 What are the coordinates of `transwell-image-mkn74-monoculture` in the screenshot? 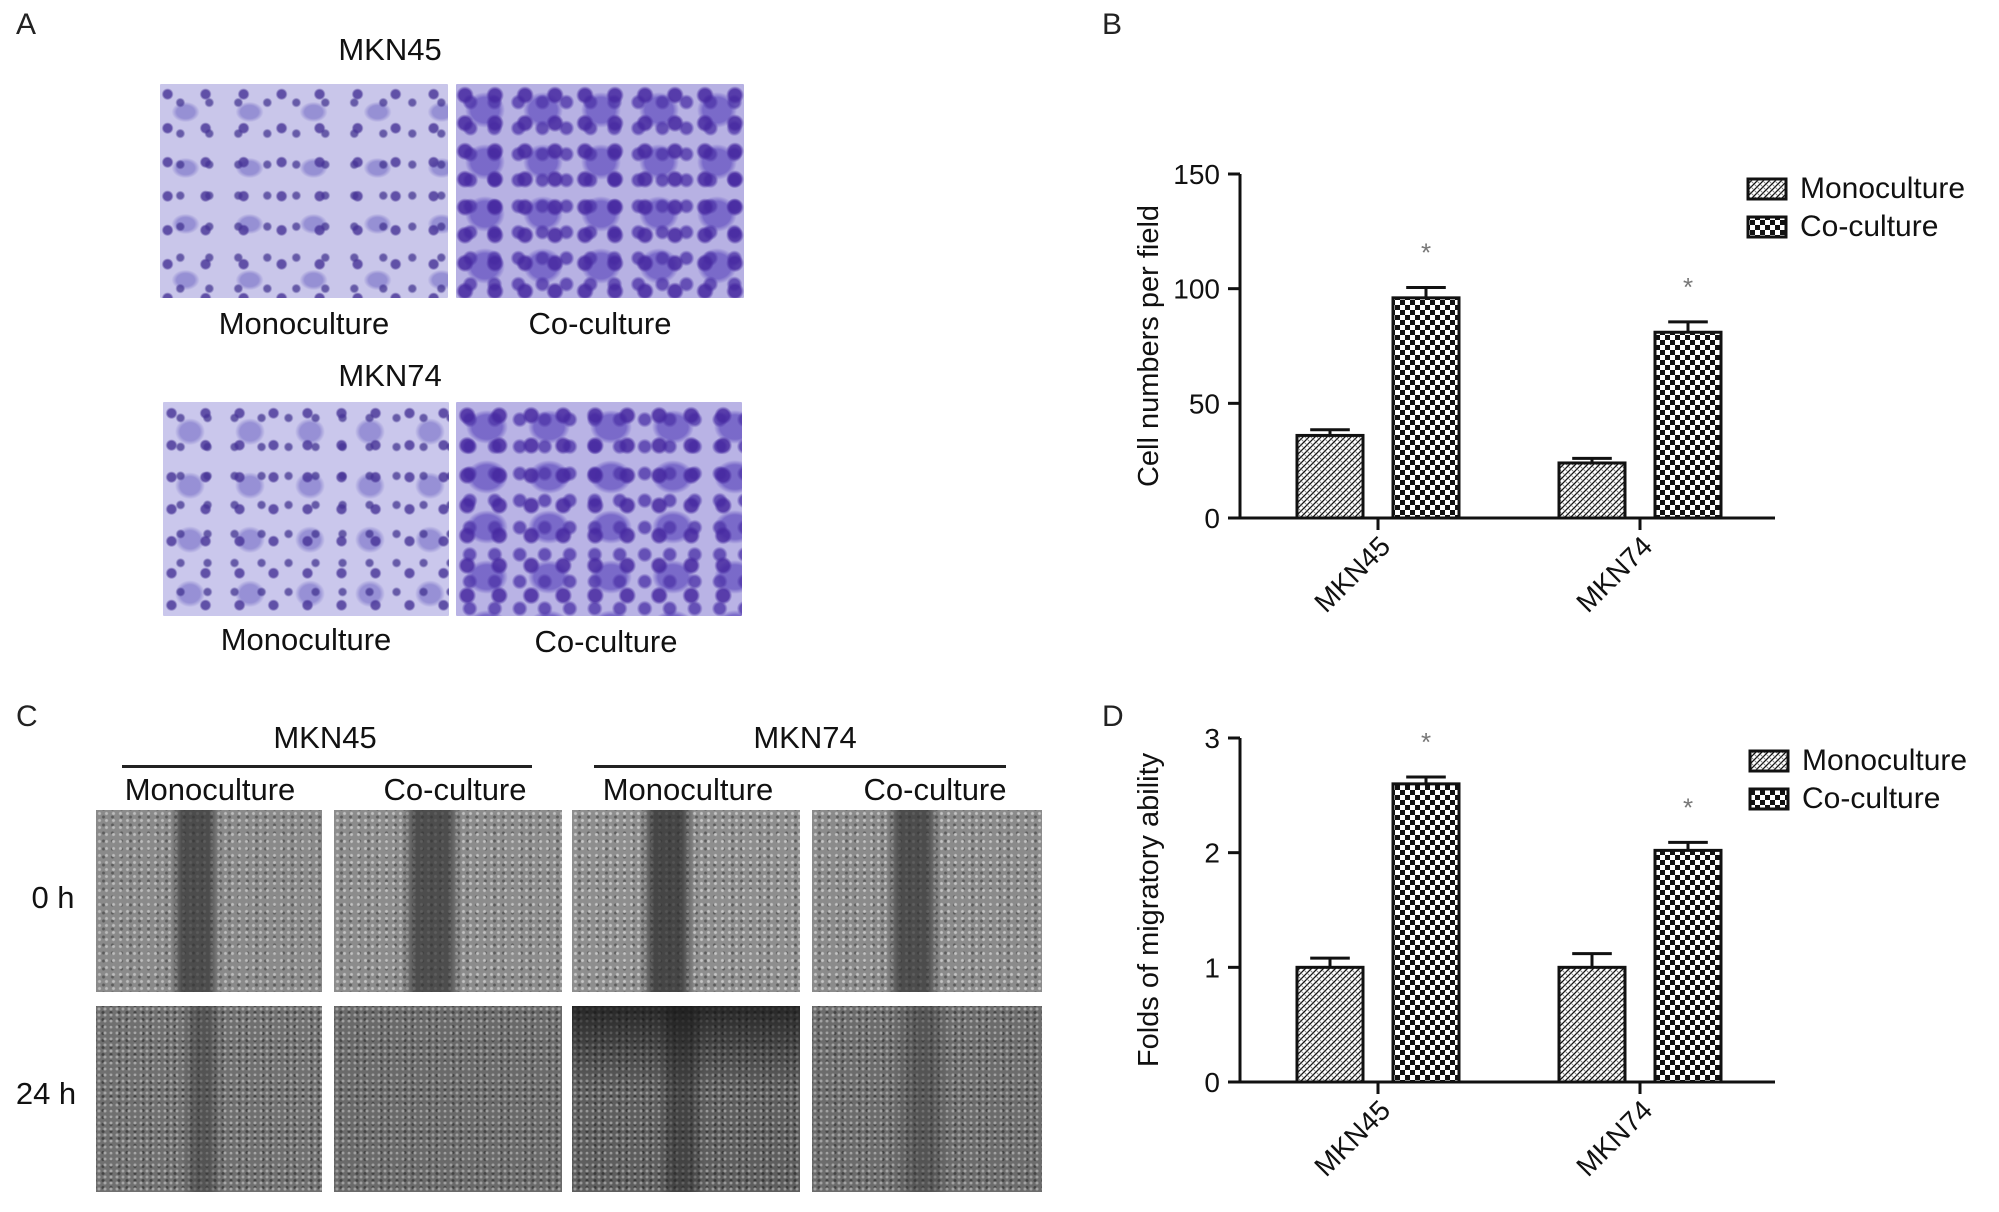 It's located at (306, 509).